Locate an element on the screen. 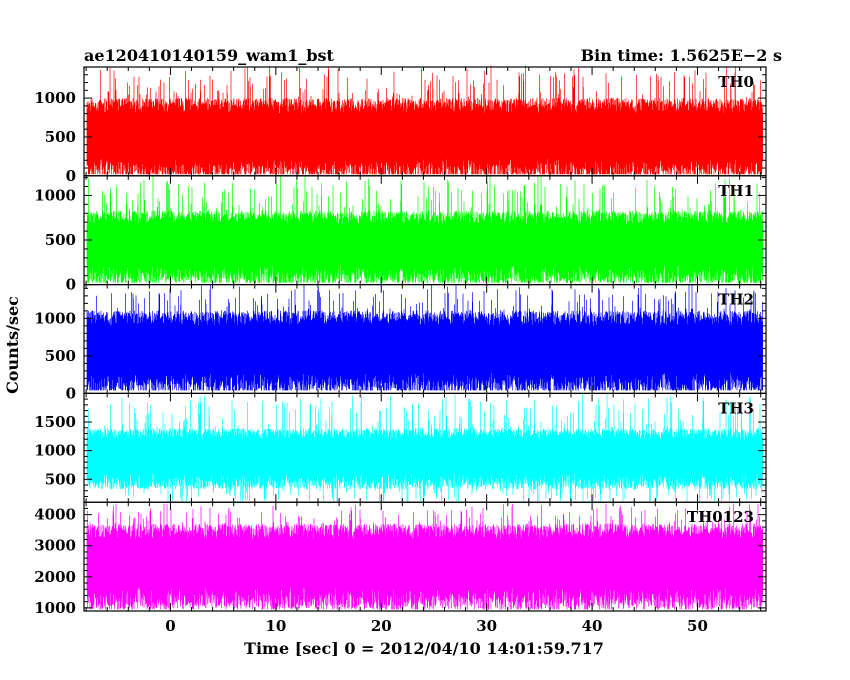  panel-label: TH1 is located at coordinates (736, 191).